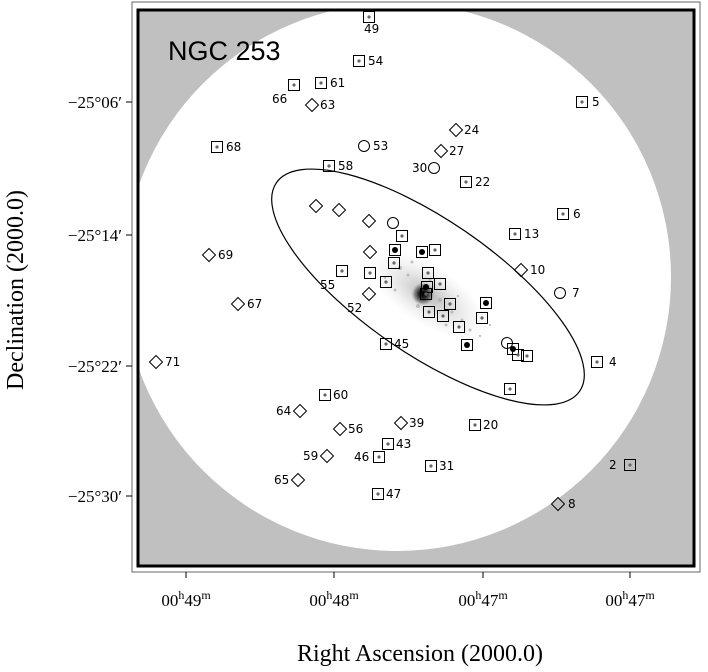 Image resolution: width=708 pixels, height=672 pixels. Describe the element at coordinates (393, 494) in the screenshot. I see `source-label-47: 47` at that location.